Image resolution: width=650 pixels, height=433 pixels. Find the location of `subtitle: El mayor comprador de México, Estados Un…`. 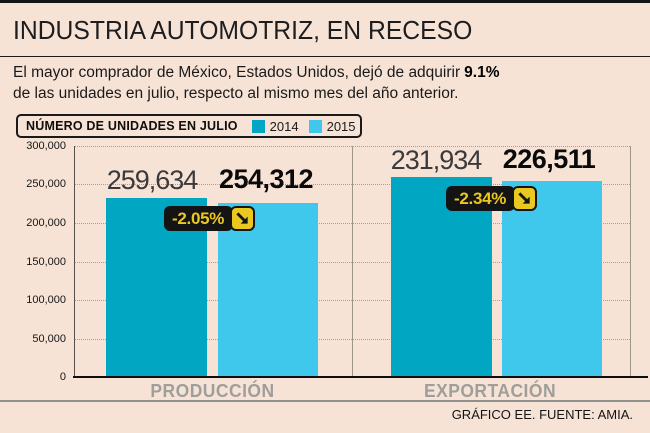

subtitle: El mayor comprador de México, Estados Un… is located at coordinates (313, 83).